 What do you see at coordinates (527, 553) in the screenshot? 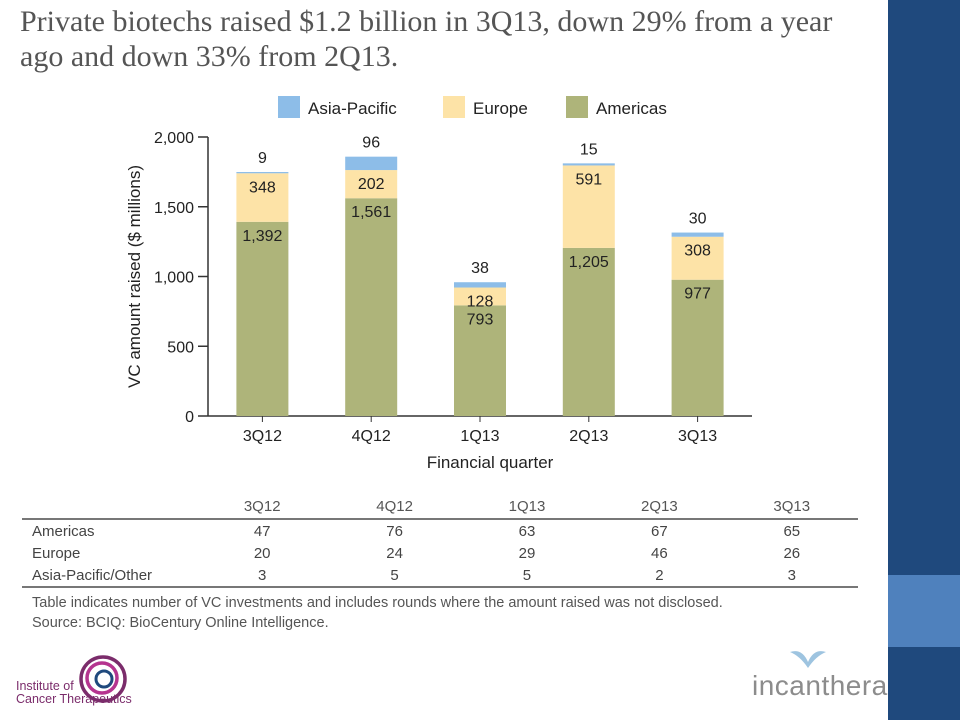
I see `table-cell: 29` at bounding box center [527, 553].